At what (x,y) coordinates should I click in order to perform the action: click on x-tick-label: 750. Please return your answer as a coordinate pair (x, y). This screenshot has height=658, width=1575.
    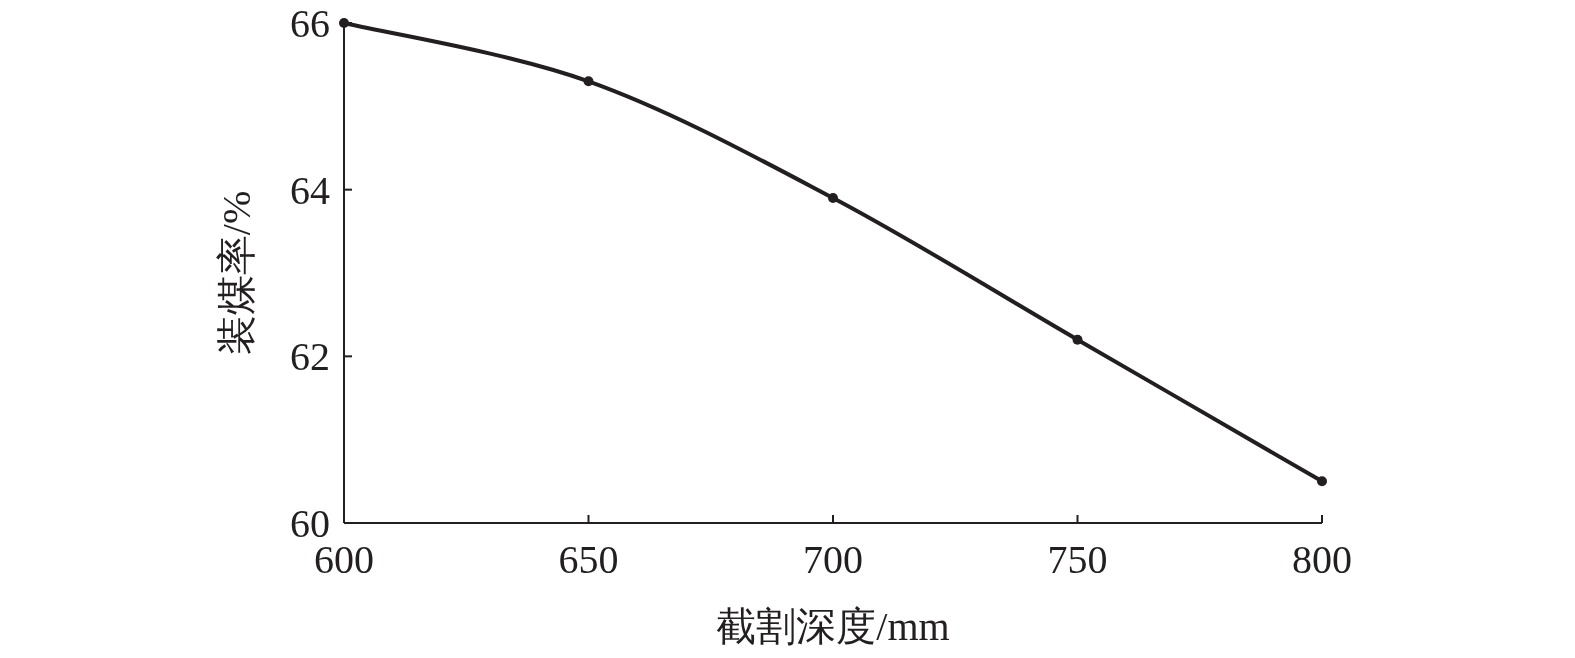
    Looking at the image, I should click on (1077, 559).